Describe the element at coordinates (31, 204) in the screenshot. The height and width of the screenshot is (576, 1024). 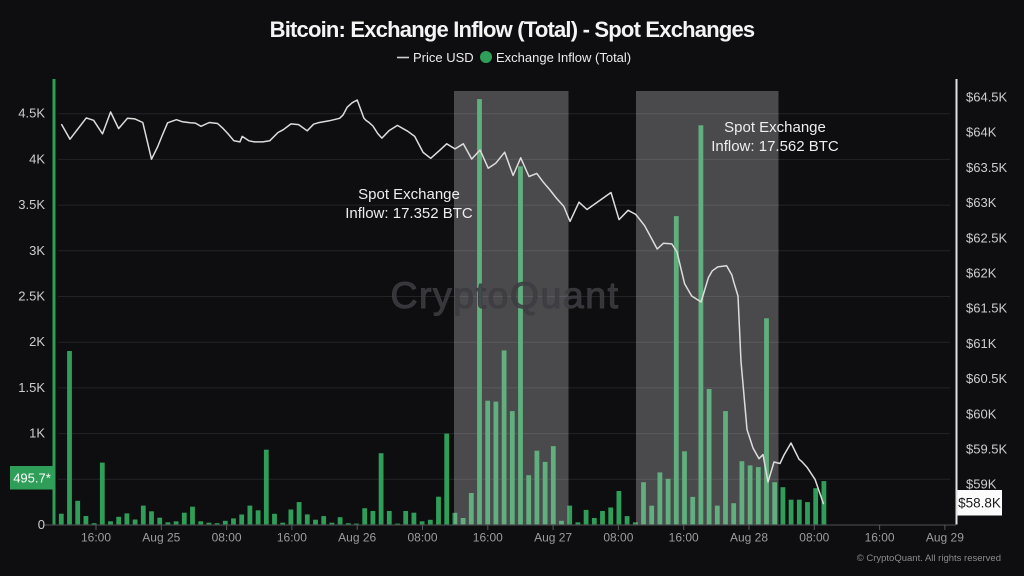
I see `svg-text: 3.5K` at that location.